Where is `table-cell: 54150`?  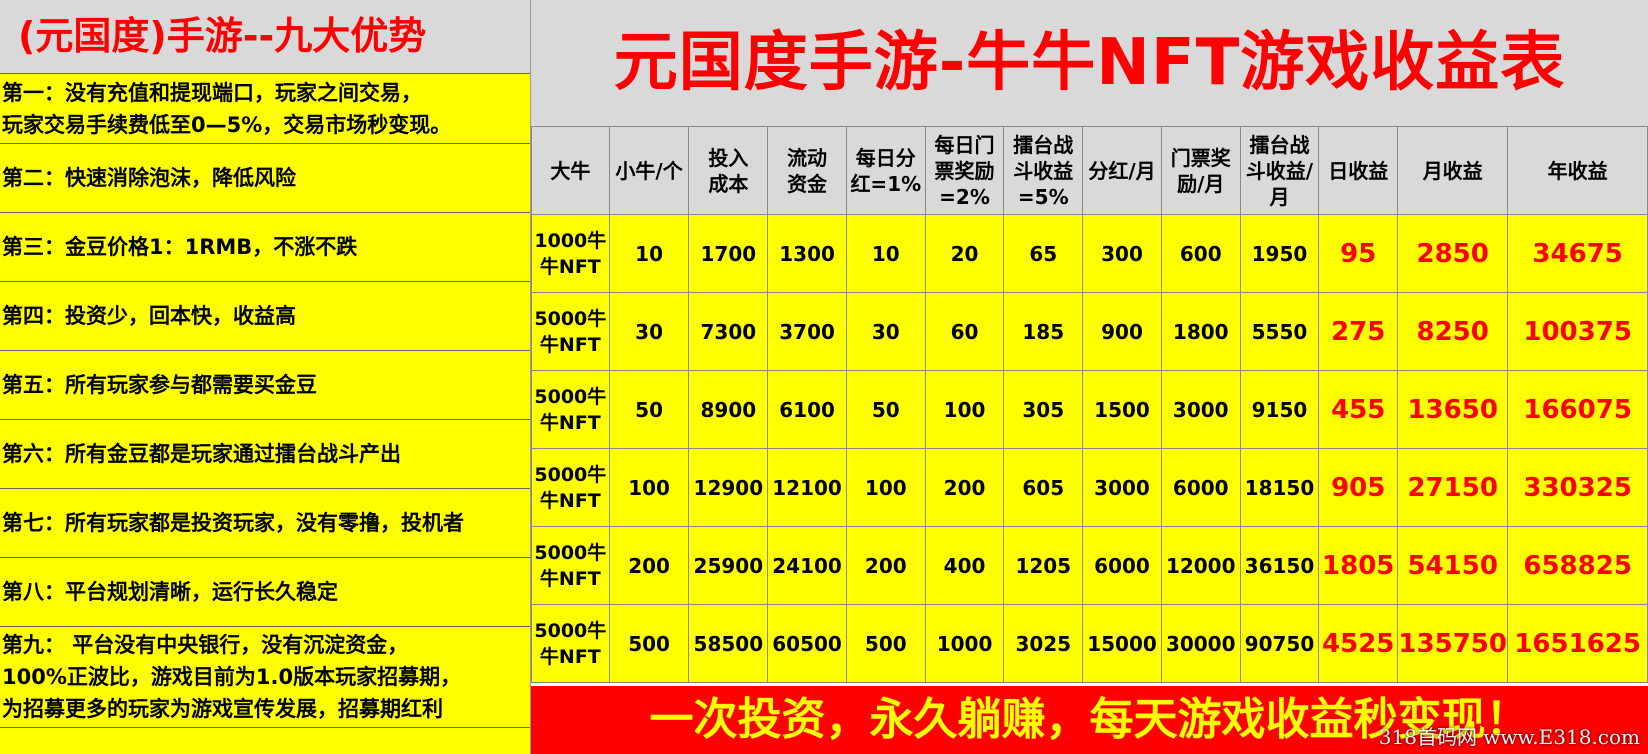
table-cell: 54150 is located at coordinates (1453, 565).